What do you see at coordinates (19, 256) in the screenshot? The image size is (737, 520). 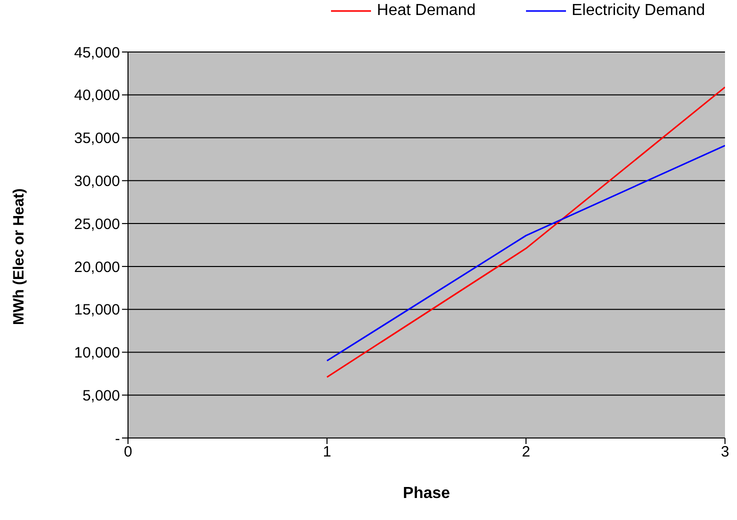 I see `y-axis-title: MWh (Elec or Heat)` at bounding box center [19, 256].